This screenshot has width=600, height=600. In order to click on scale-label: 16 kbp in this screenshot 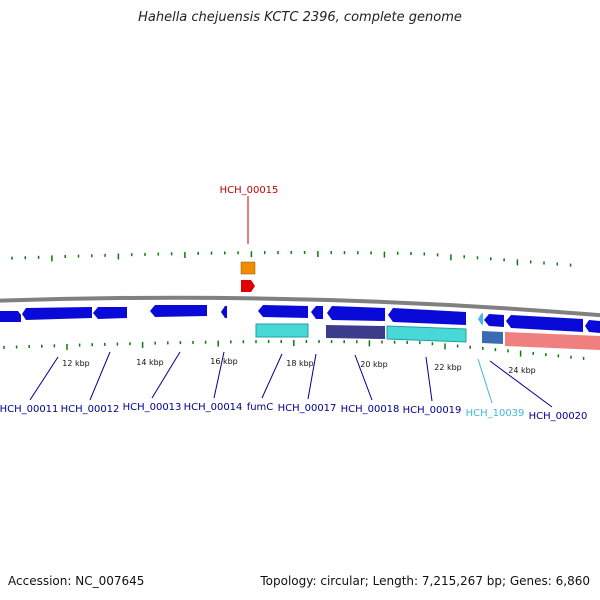, I will do `click(224, 361)`.